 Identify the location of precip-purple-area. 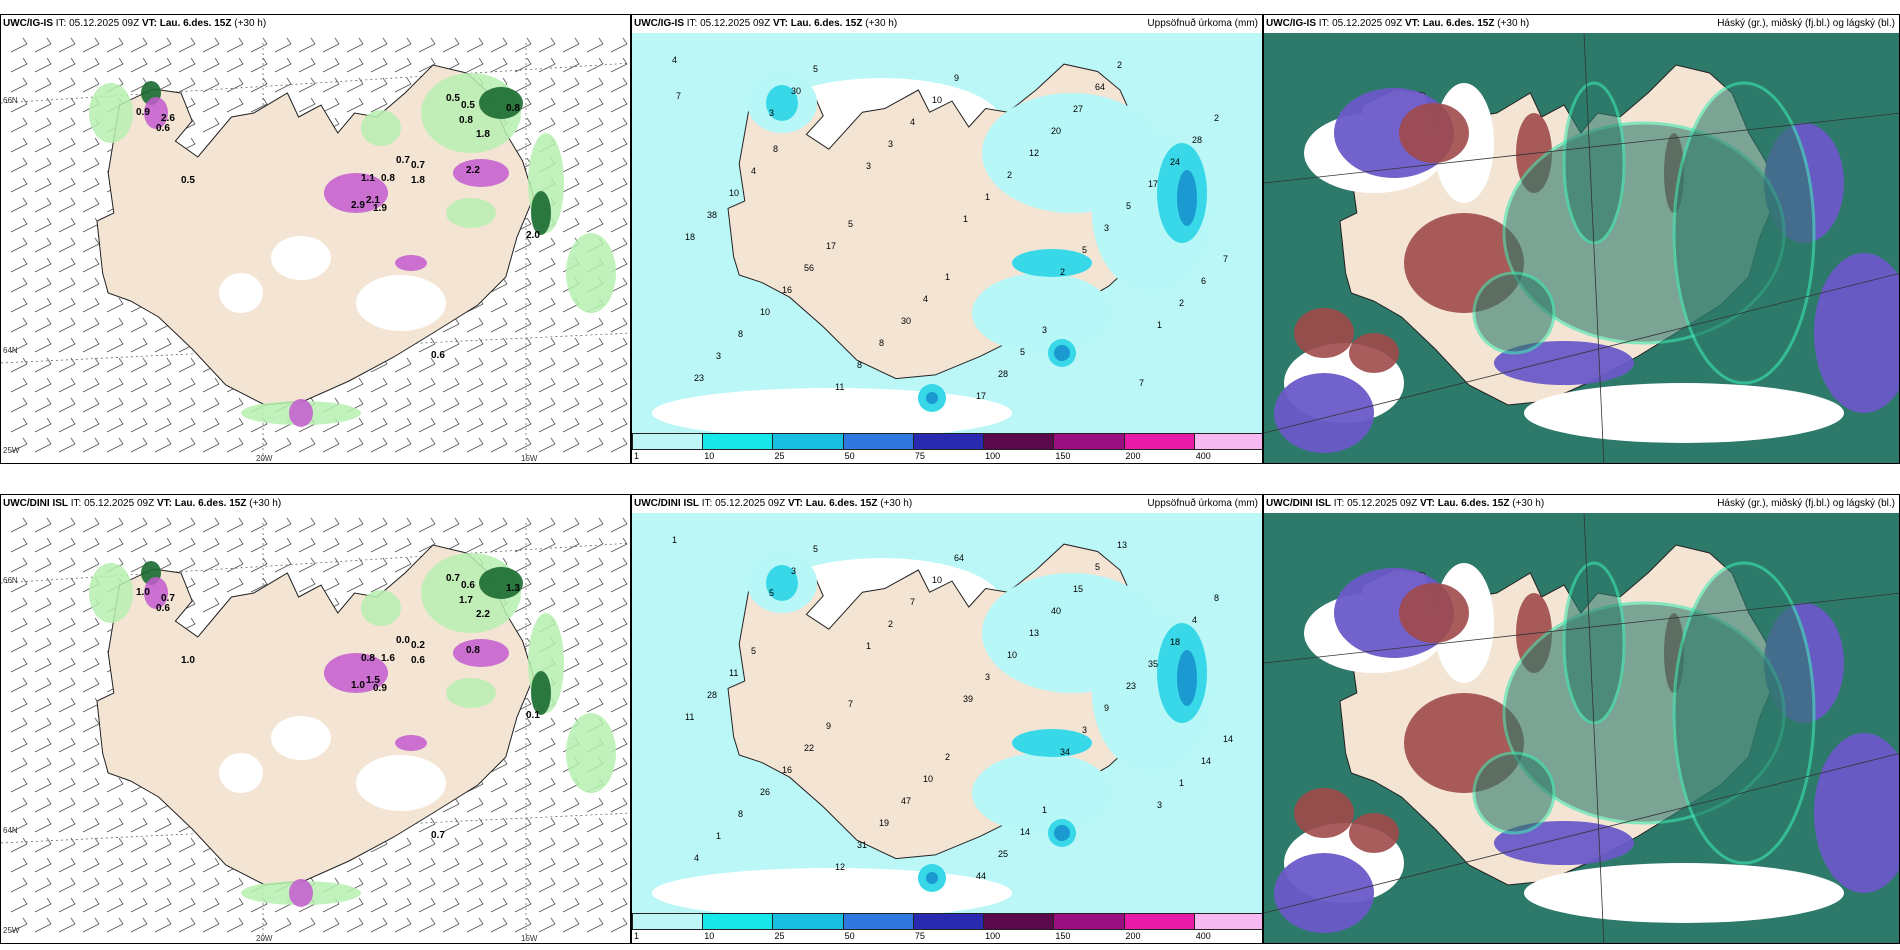
(356, 193).